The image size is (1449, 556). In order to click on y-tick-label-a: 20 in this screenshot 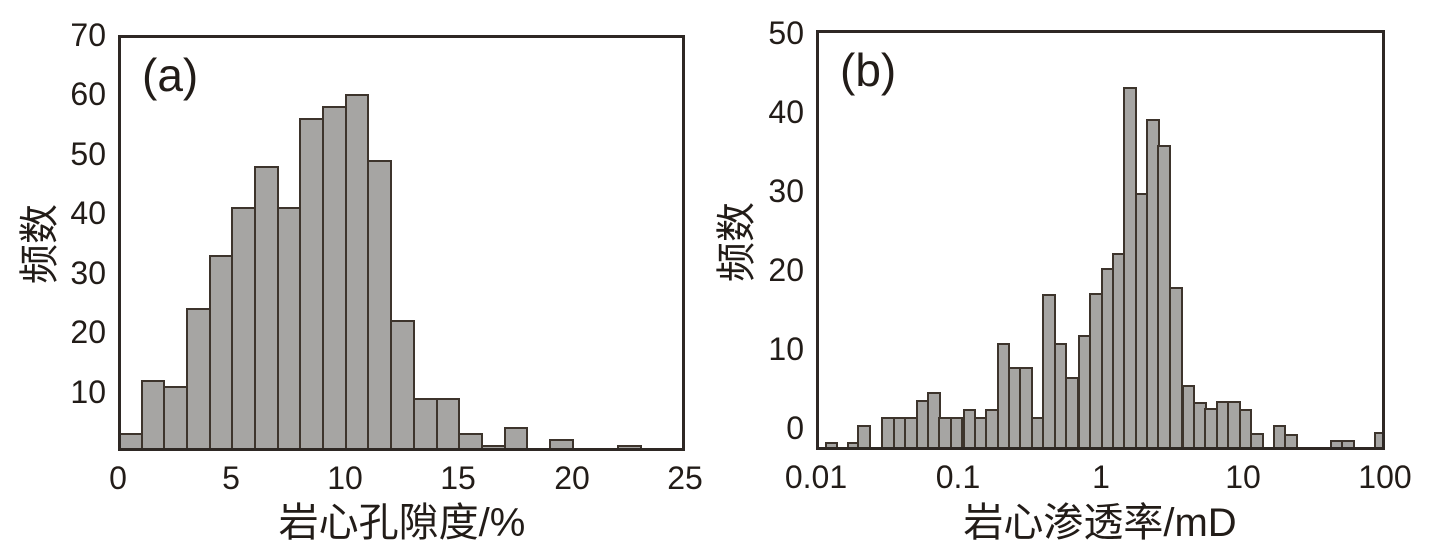, I will do `click(88, 332)`.